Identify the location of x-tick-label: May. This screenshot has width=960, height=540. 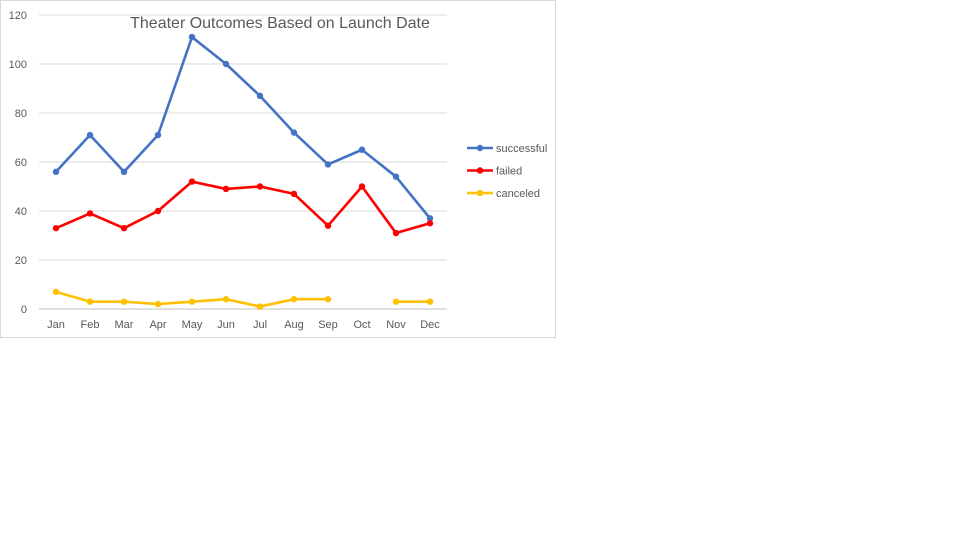
(192, 325).